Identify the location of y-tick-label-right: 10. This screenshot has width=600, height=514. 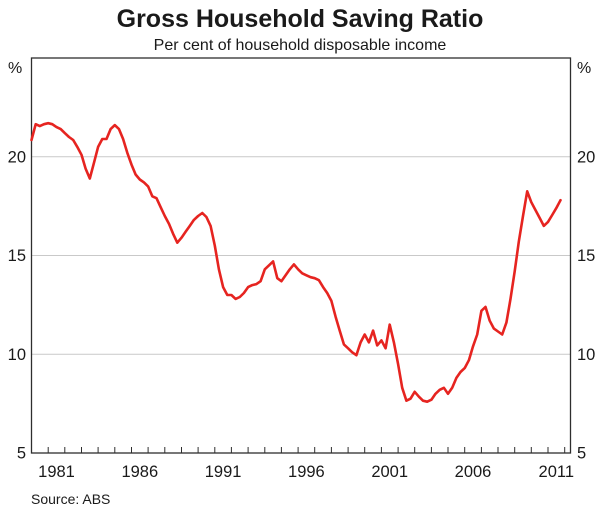
(586, 355).